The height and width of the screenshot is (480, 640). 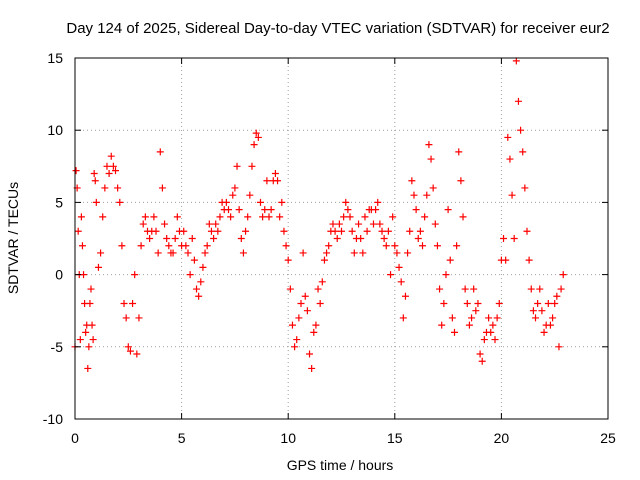 I want to click on x-tick-label: 5, so click(x=182, y=438).